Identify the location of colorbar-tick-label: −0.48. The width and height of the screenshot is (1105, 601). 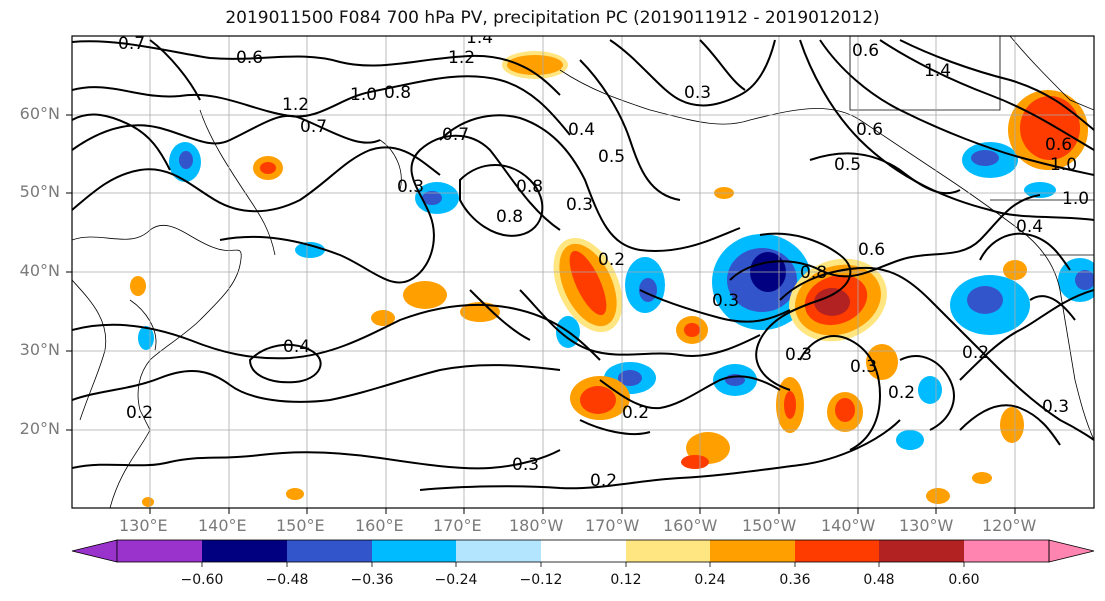
(287, 580).